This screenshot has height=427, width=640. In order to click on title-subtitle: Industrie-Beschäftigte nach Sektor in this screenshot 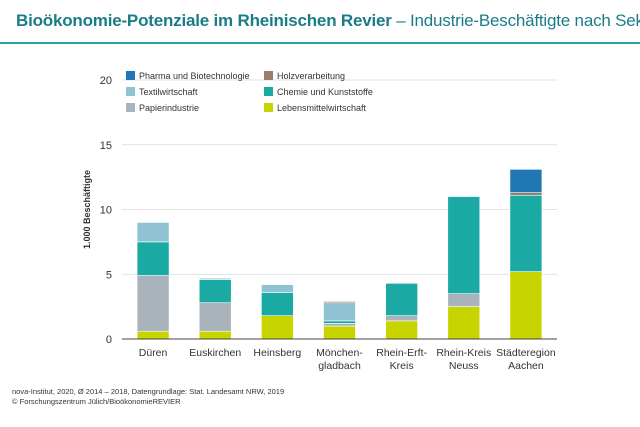, I will do `click(525, 20)`.